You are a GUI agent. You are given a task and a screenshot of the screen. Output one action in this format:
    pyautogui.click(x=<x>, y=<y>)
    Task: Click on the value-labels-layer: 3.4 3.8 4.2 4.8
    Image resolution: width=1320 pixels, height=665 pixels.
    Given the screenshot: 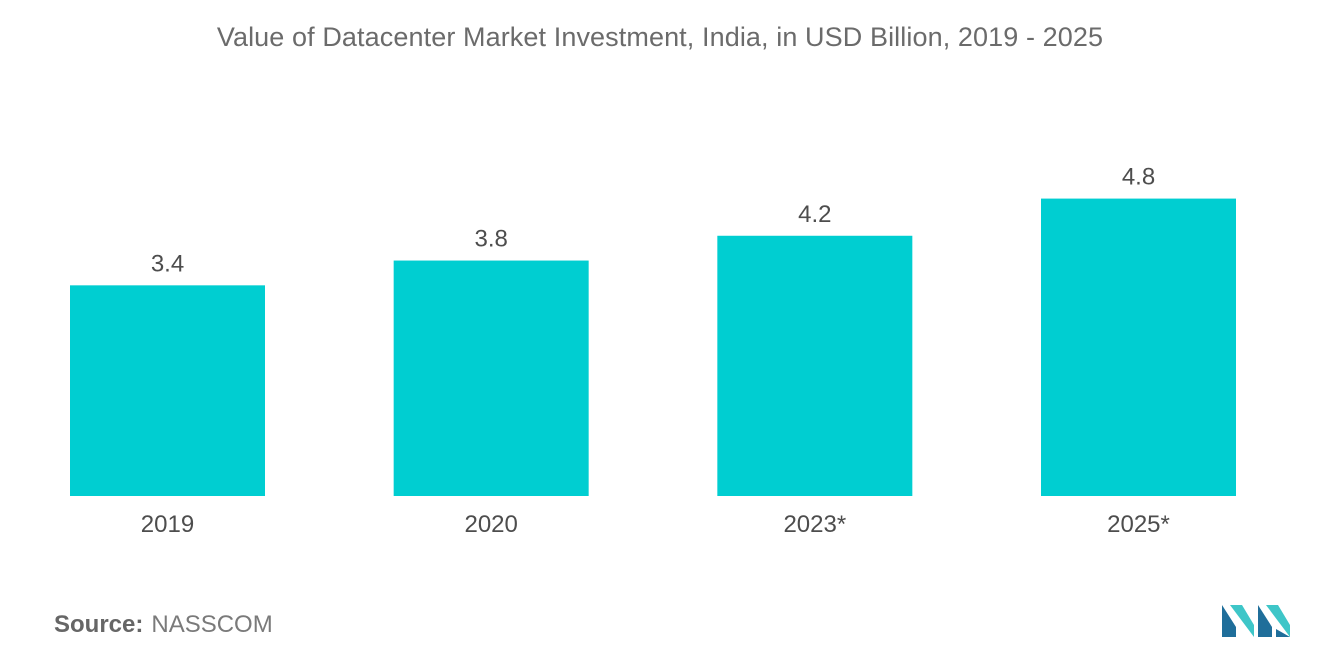 What is the action you would take?
    pyautogui.click(x=653, y=221)
    